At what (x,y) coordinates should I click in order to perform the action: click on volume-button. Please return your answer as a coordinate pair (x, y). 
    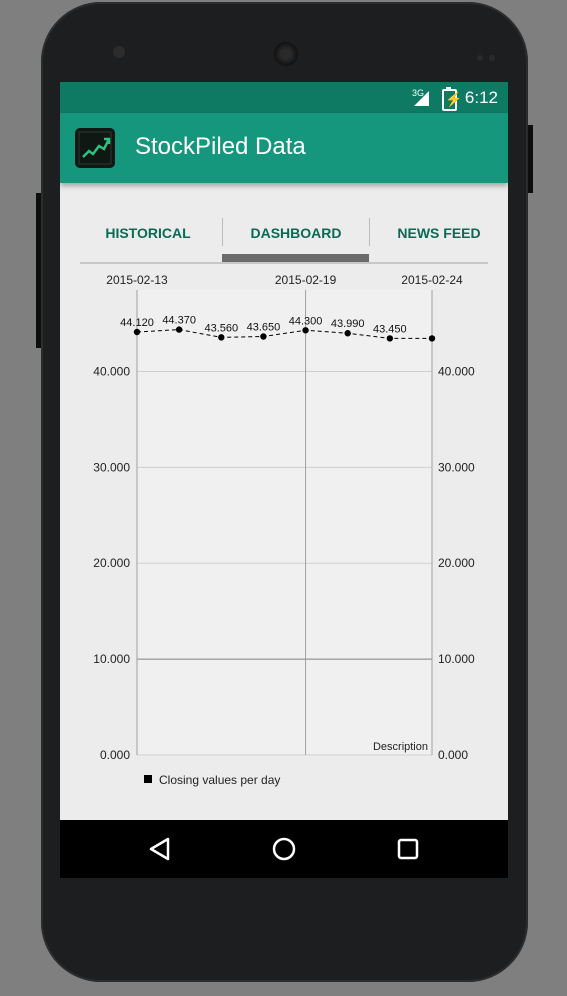
    Looking at the image, I should click on (38, 270).